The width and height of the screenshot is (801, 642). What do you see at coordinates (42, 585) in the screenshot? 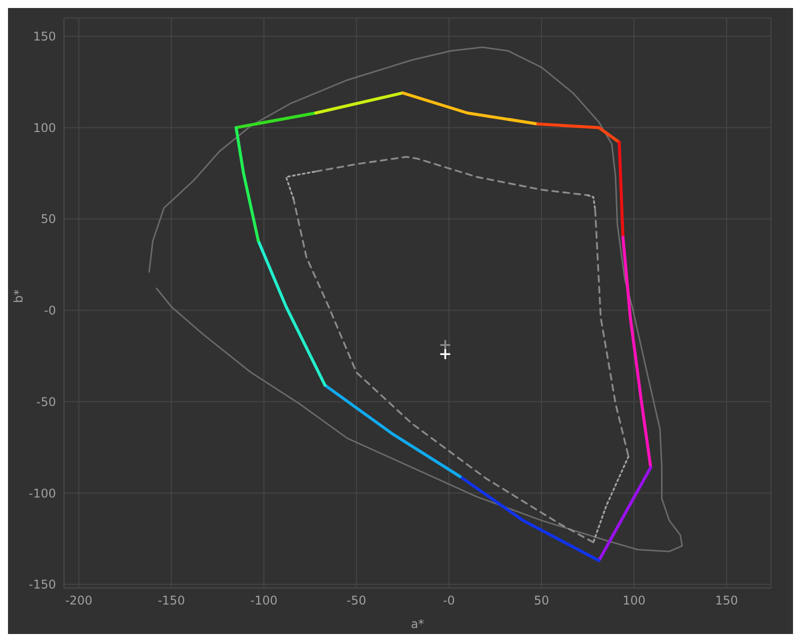
I see `y-tick-label: -150` at bounding box center [42, 585].